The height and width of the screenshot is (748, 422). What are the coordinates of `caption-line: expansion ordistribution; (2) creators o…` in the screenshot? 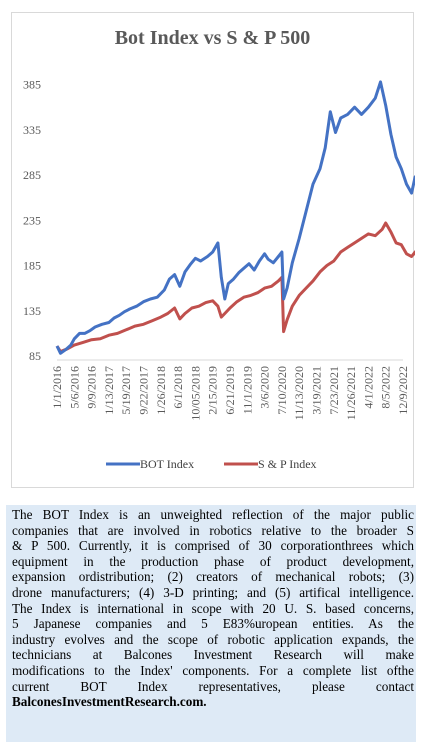 It's located at (213, 577).